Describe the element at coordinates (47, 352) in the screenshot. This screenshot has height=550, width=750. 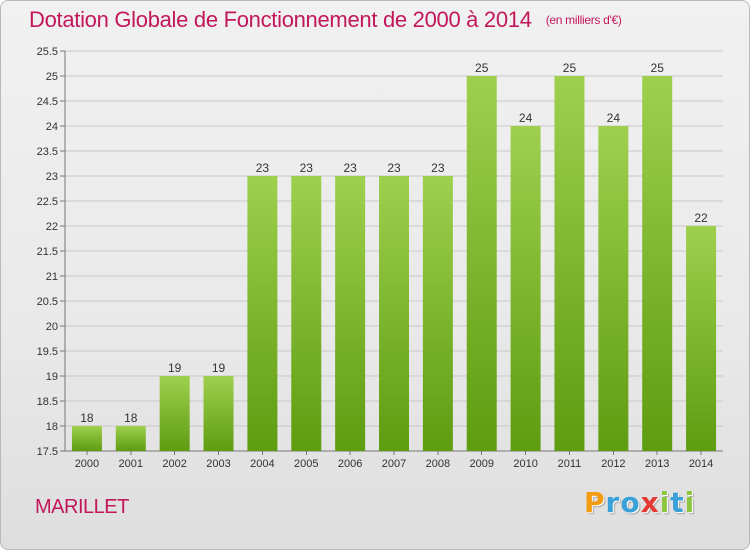
I see `y-tick-label: 19.5` at that location.